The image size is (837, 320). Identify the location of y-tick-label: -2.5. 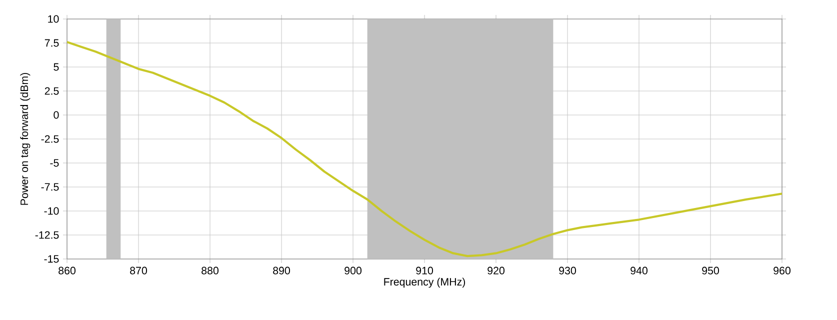
(50, 139).